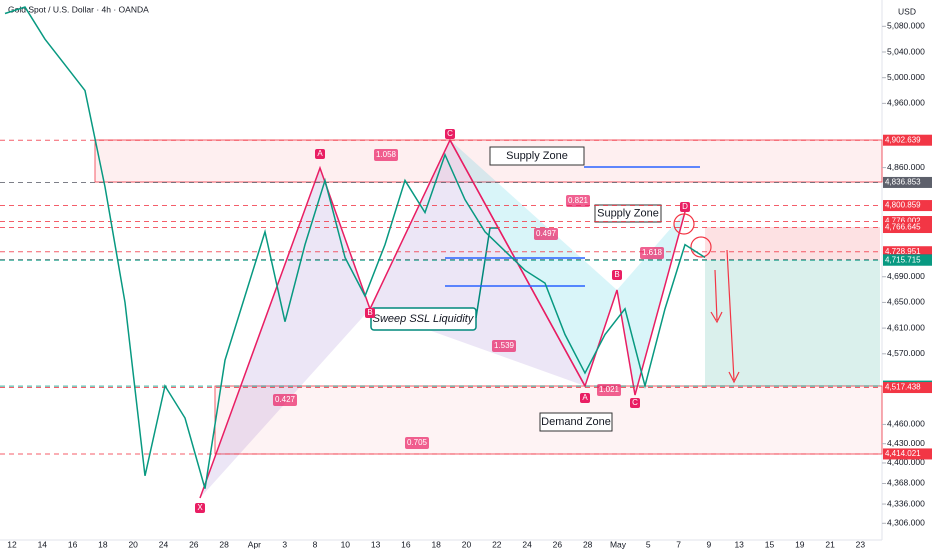 This screenshot has width=932, height=550. What do you see at coordinates (903, 453) in the screenshot?
I see `price-tag-label: 4,414.021` at bounding box center [903, 453].